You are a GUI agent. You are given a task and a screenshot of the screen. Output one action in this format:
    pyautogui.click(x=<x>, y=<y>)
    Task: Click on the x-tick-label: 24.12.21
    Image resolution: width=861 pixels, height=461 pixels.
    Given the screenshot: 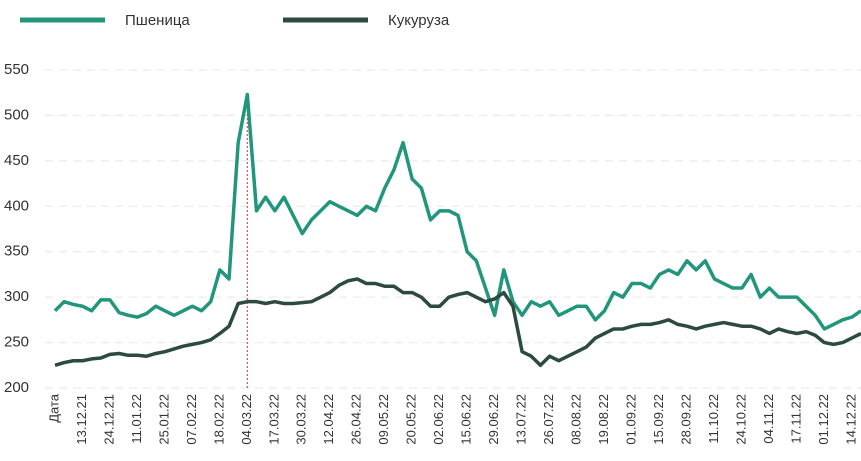 What is the action you would take?
    pyautogui.click(x=108, y=419)
    